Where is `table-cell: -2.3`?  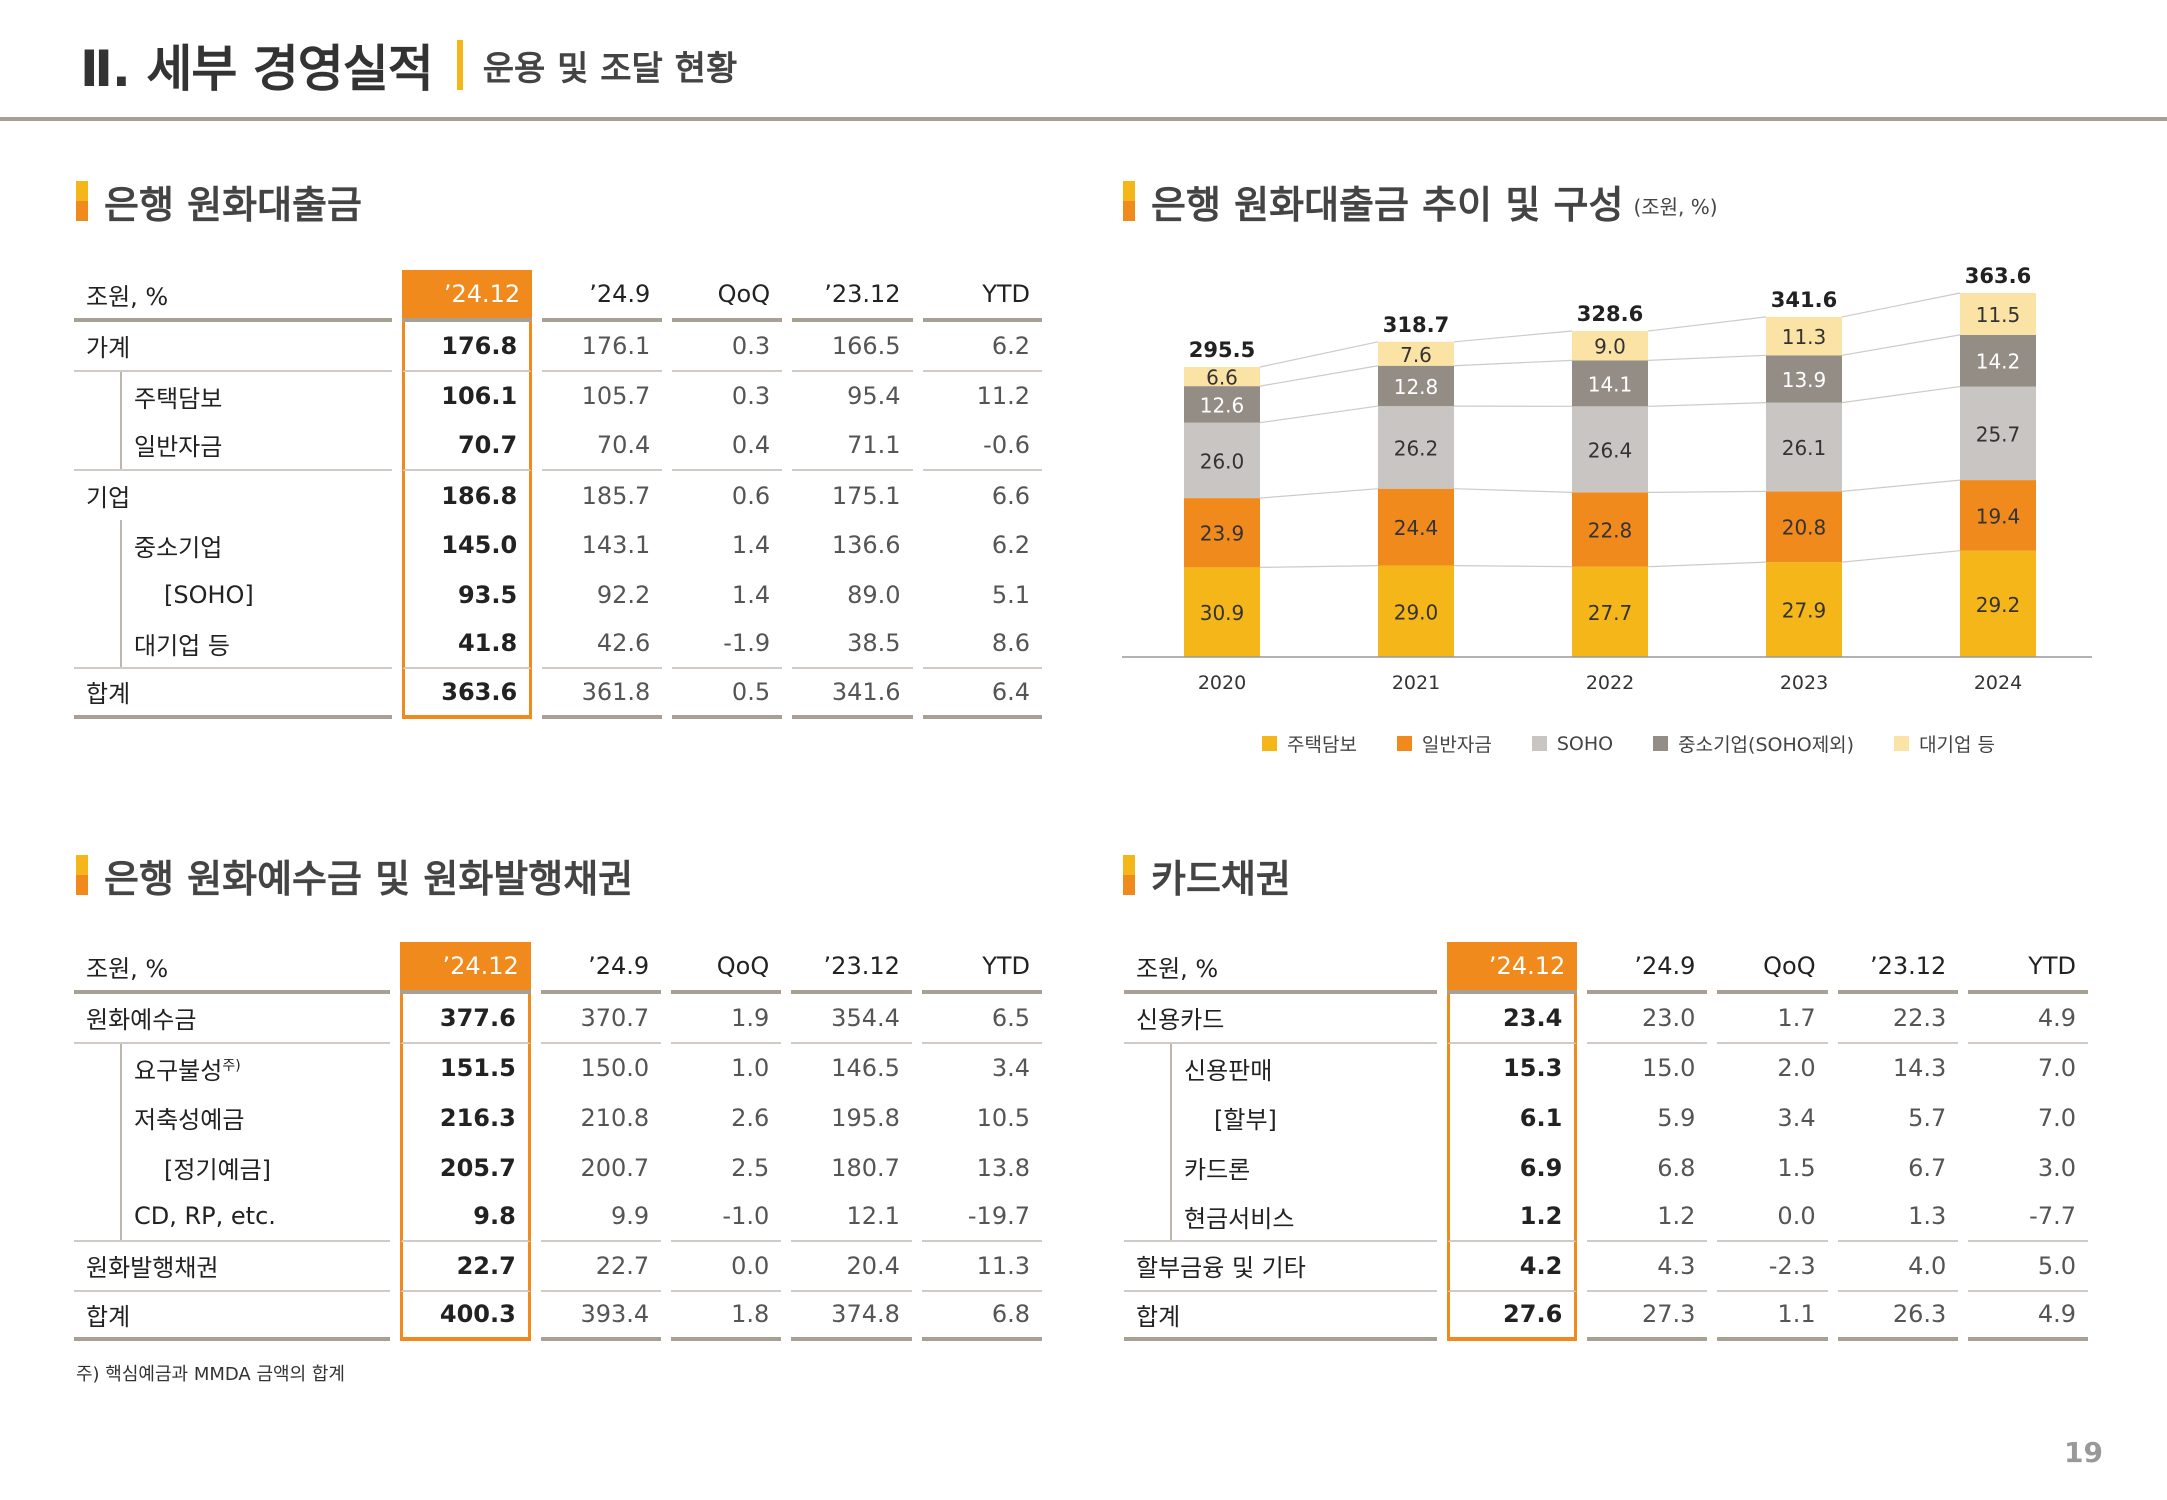 table-cell: -2.3 is located at coordinates (1772, 1267).